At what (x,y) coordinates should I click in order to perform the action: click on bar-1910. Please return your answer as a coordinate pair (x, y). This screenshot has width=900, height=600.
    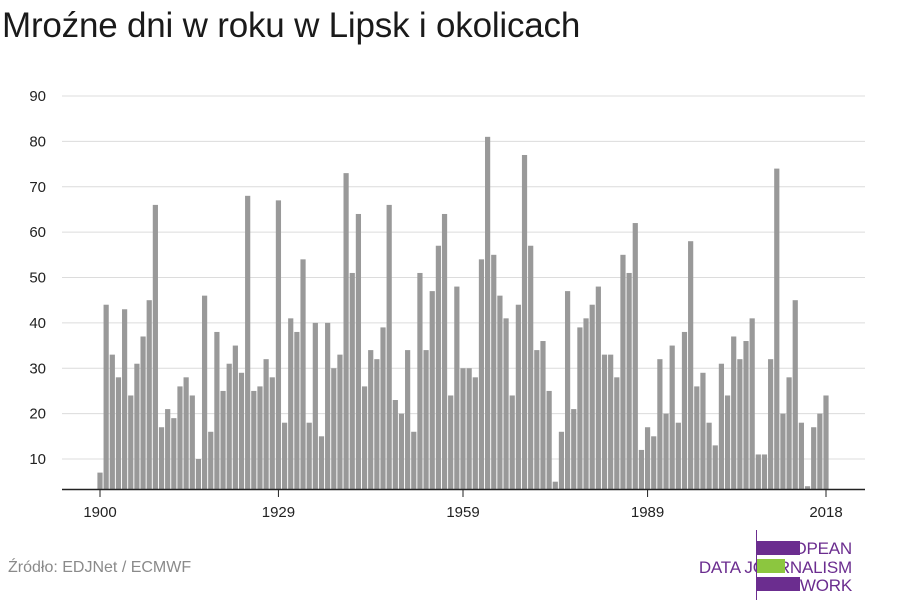
    Looking at the image, I should click on (161, 458).